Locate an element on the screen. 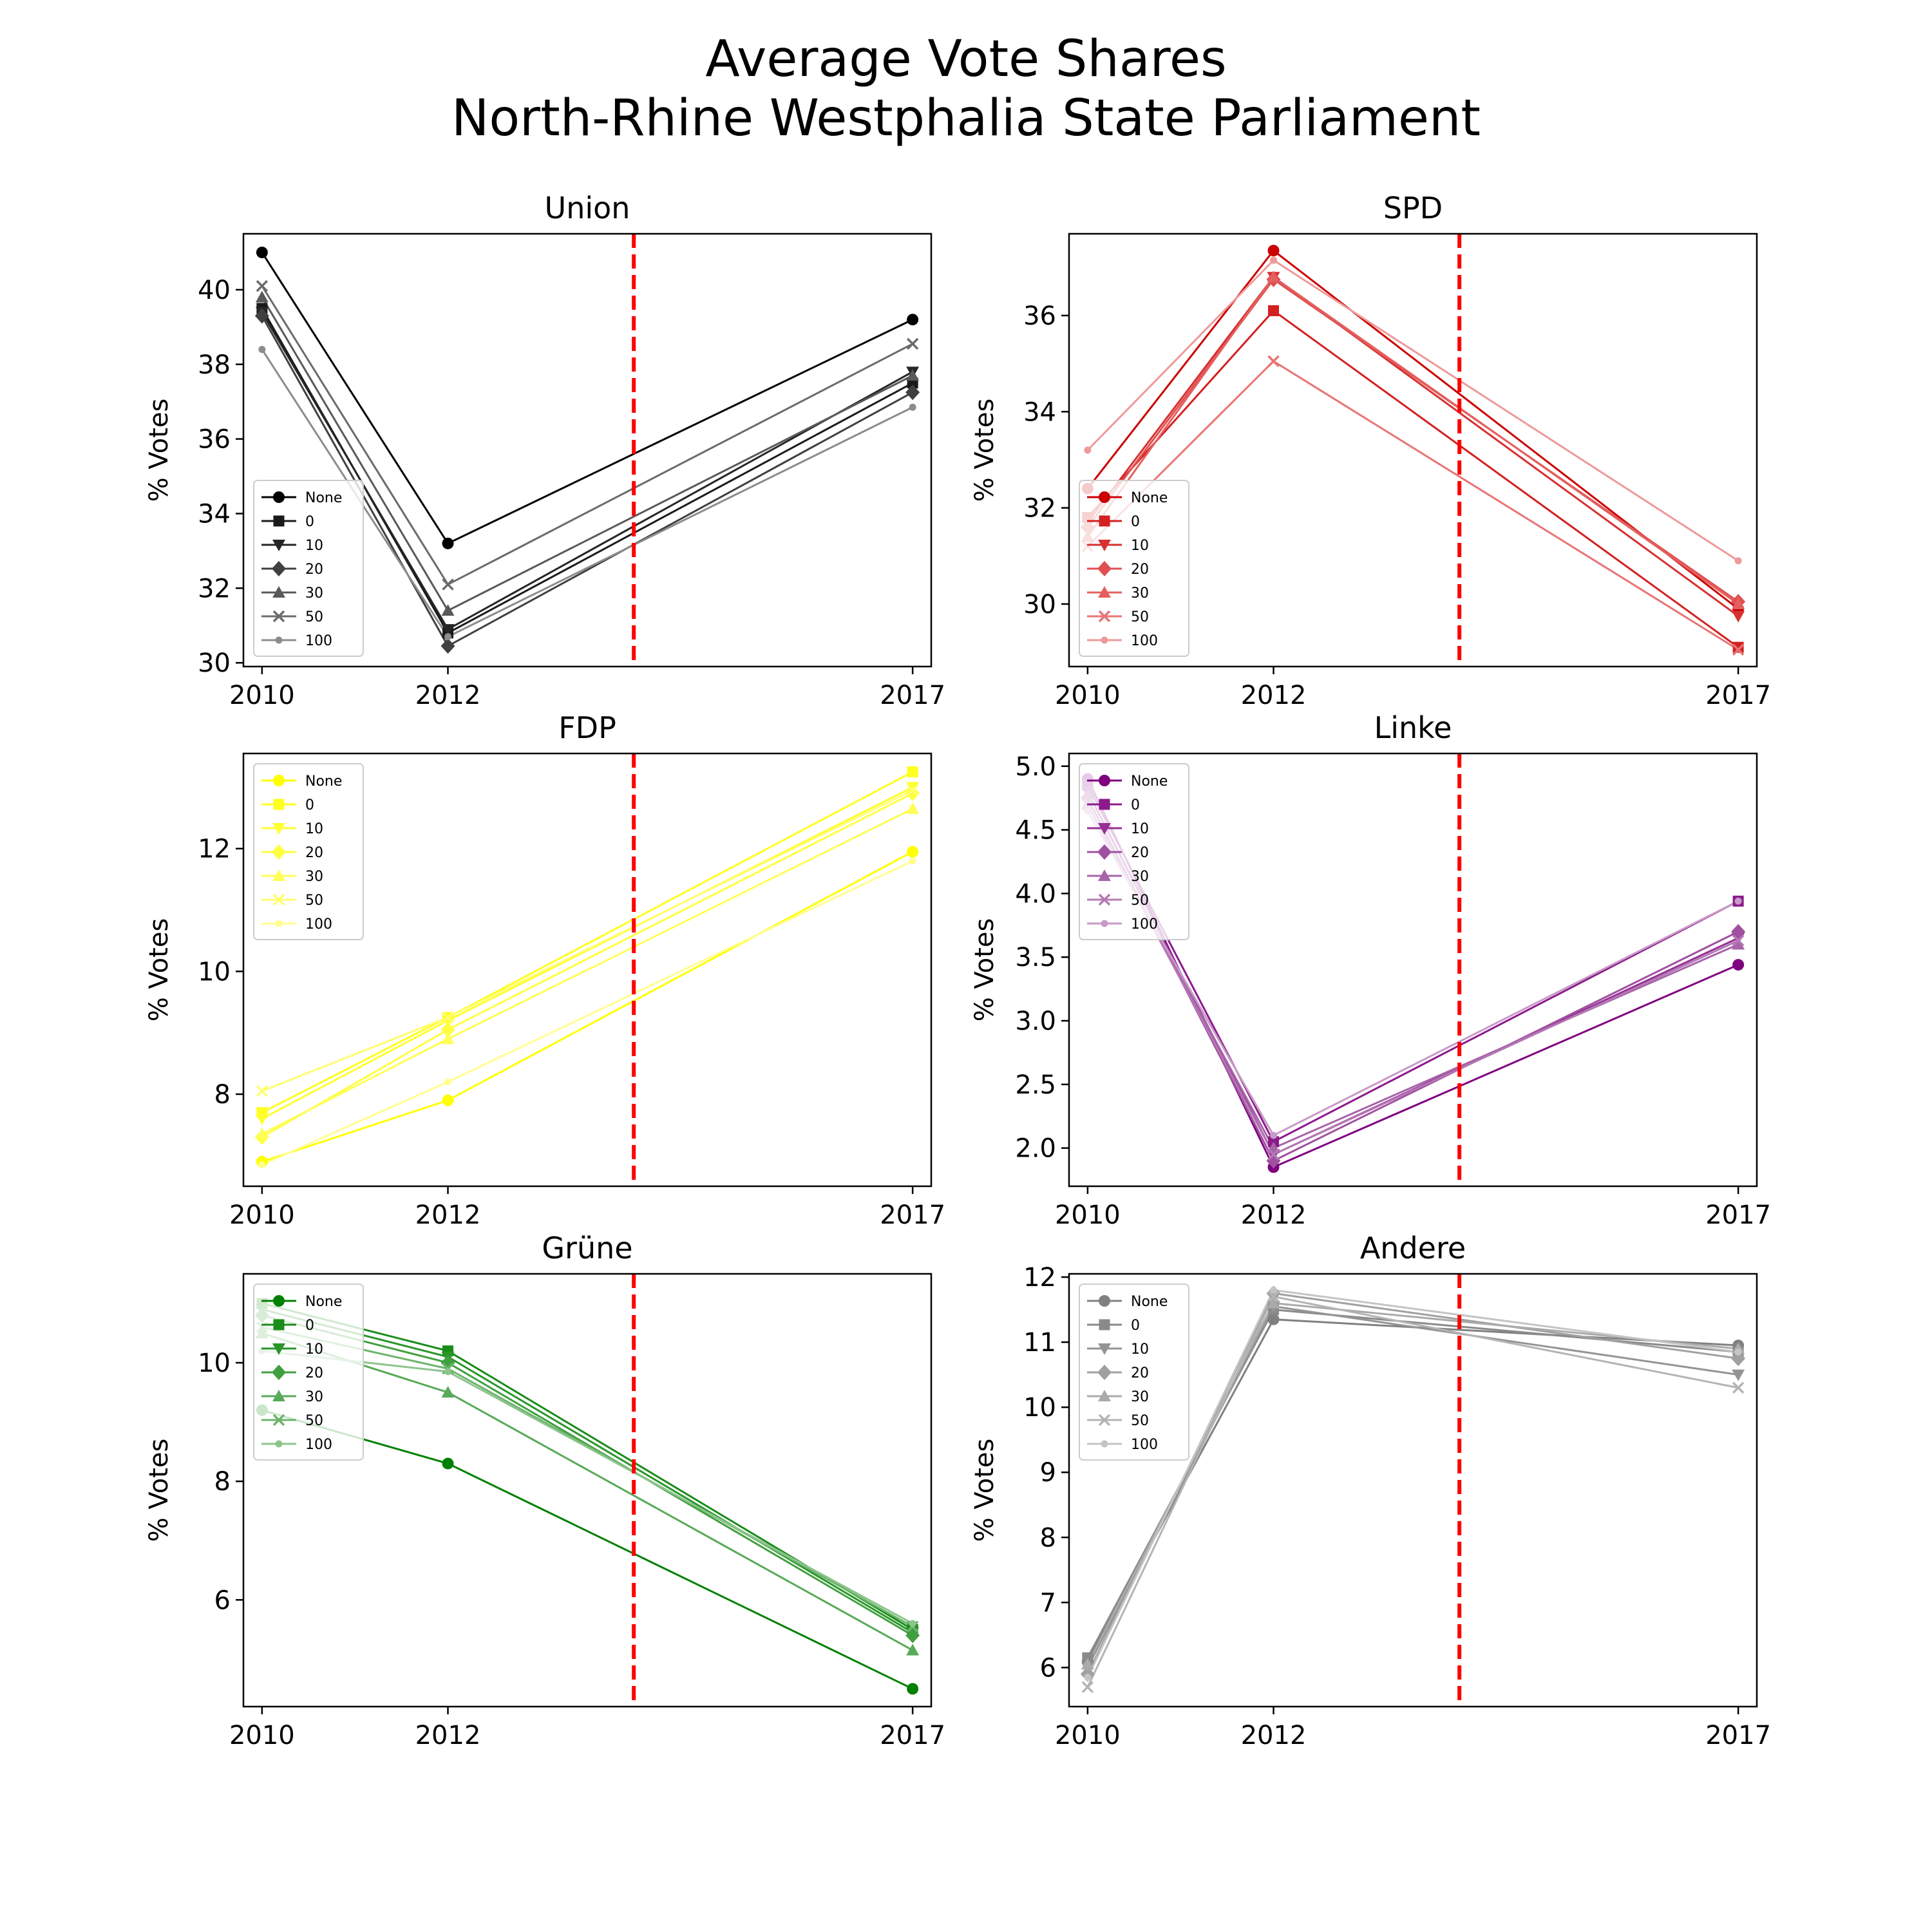 The width and height of the screenshot is (1932, 1932). y-tick-label: 11 is located at coordinates (1039, 1343).